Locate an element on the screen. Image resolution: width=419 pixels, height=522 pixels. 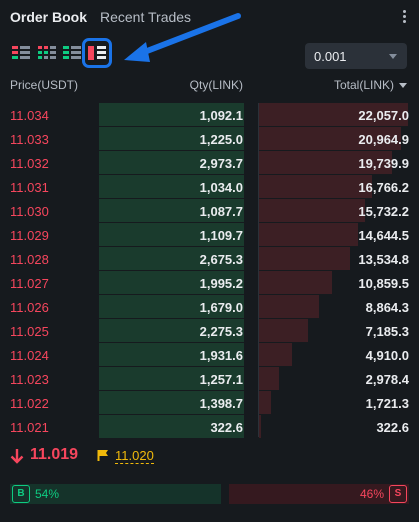
ask-qty: 1,679.0 is located at coordinates (221, 307).